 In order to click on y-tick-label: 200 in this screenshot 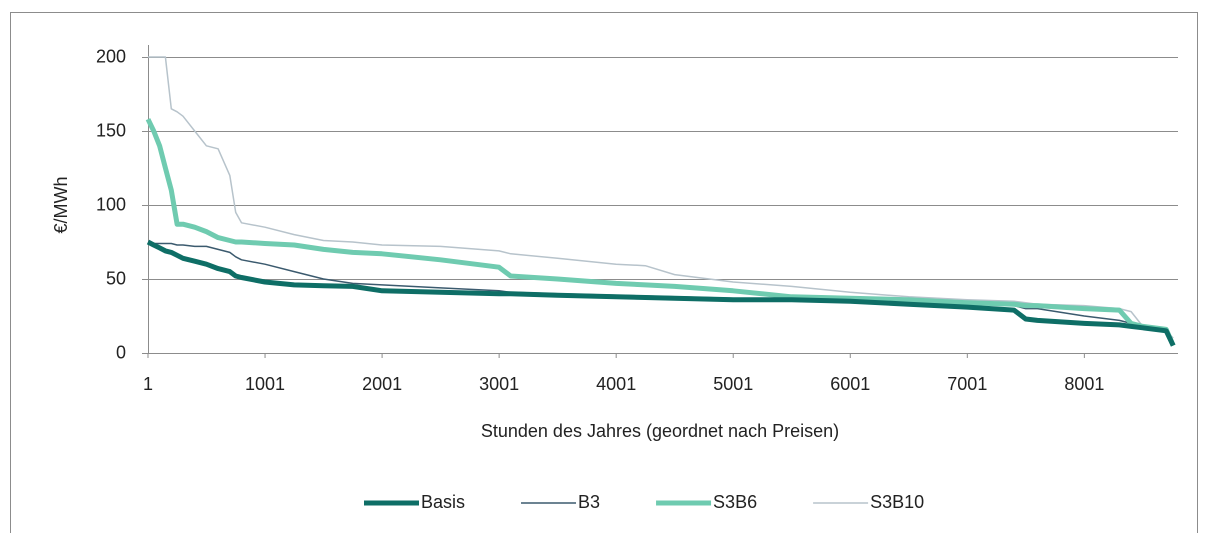, I will do `click(111, 56)`.